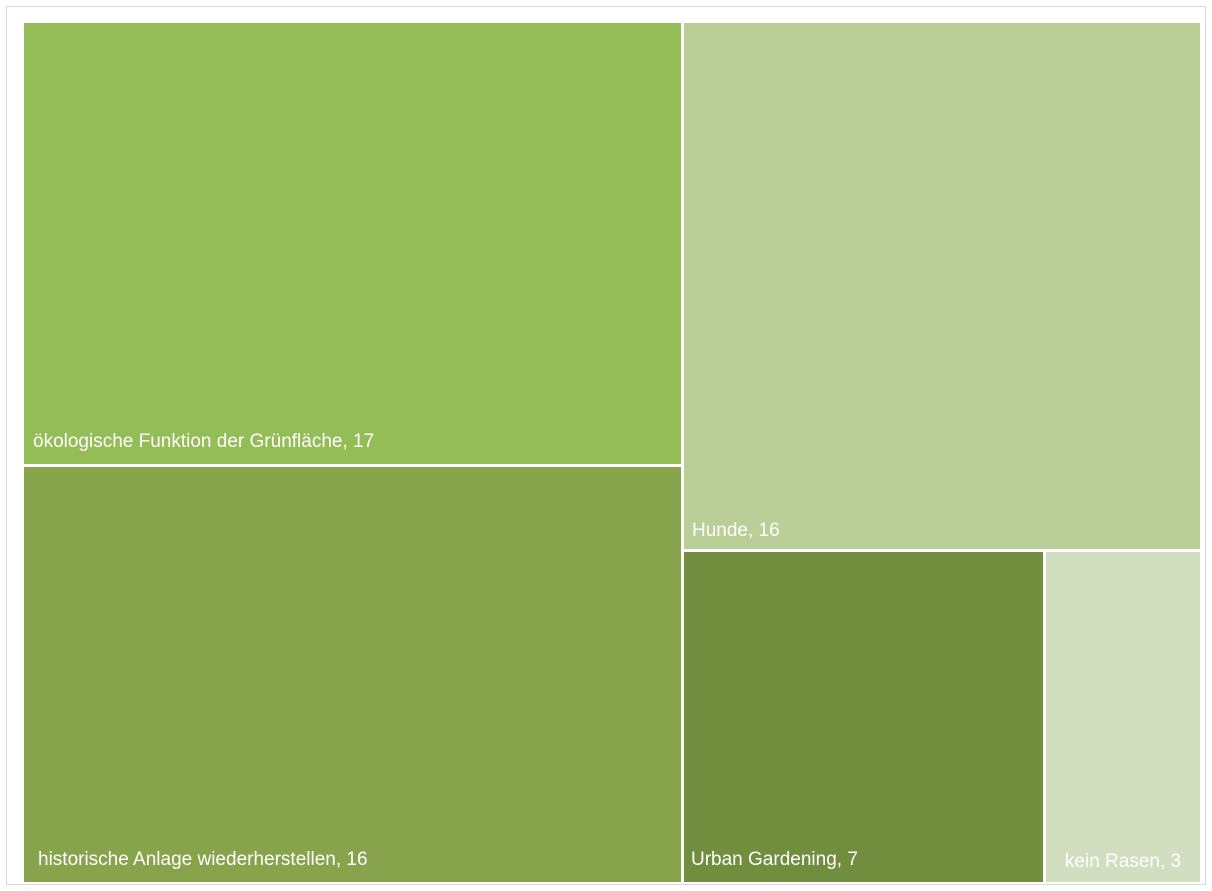 This screenshot has width=1212, height=891. I want to click on treemap-label-text: kein Rasen, 3, so click(1123, 861).